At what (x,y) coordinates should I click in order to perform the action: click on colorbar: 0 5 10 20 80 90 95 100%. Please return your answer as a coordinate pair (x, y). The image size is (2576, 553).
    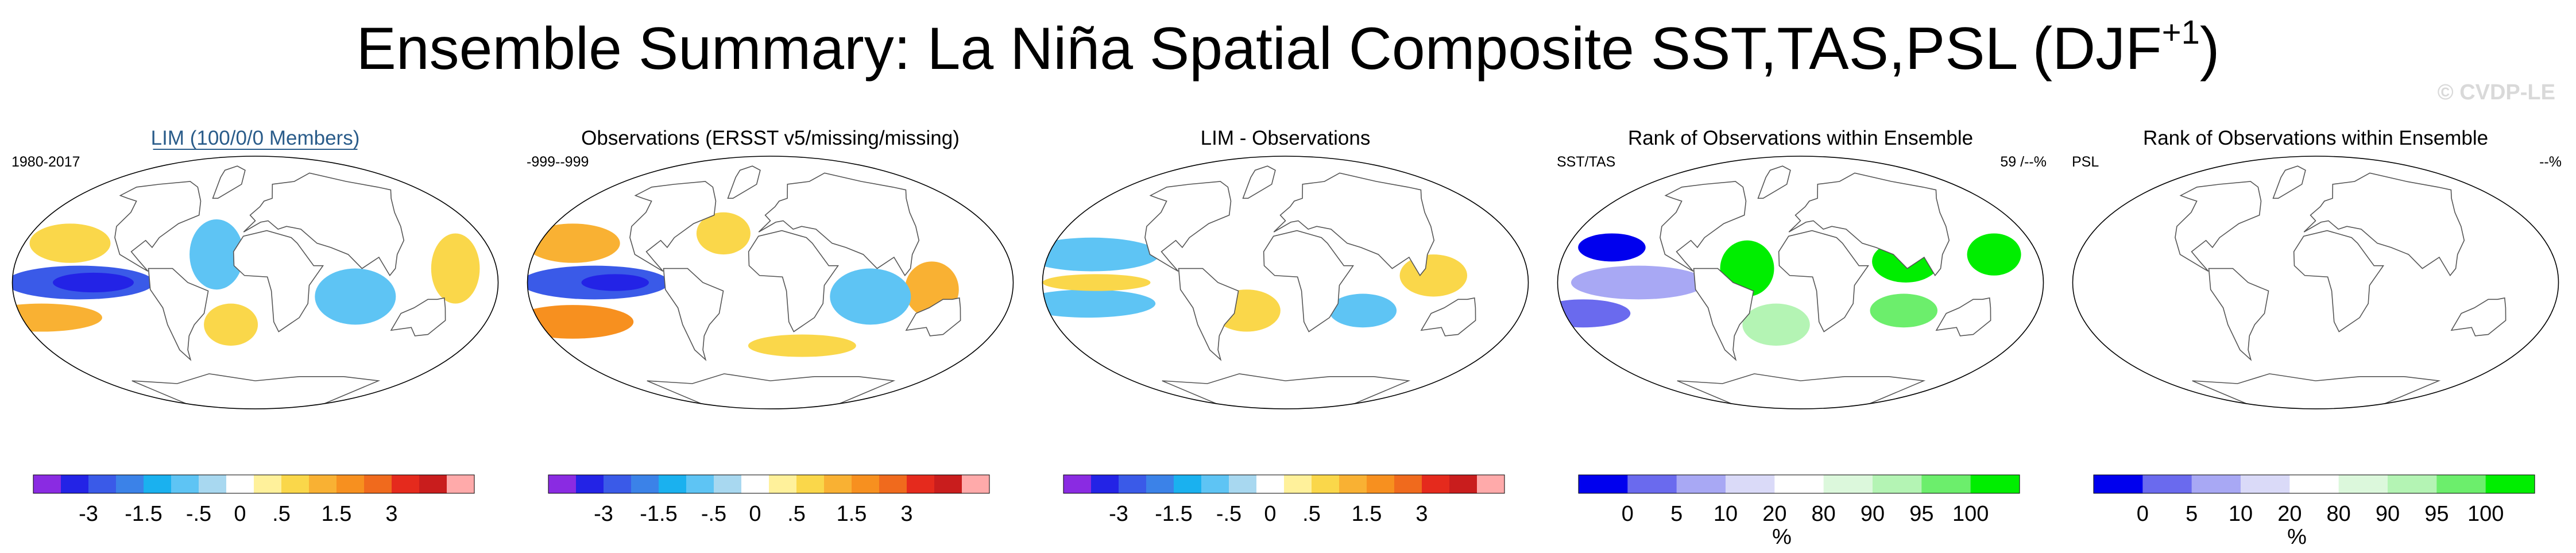
    Looking at the image, I should click on (1799, 512).